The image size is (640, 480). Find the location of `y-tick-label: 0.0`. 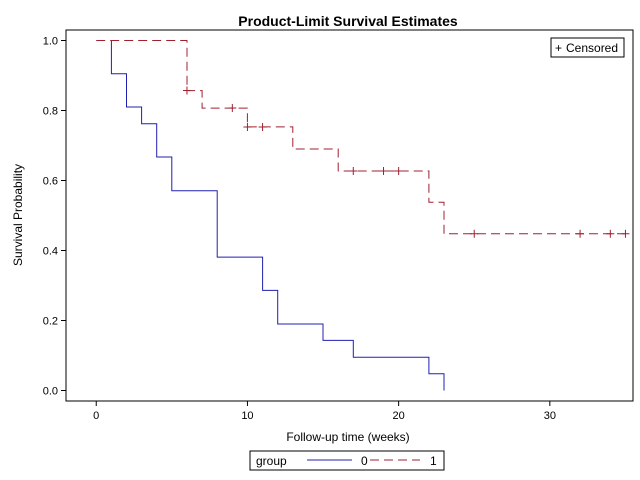

y-tick-label: 0.0 is located at coordinates (50, 392).